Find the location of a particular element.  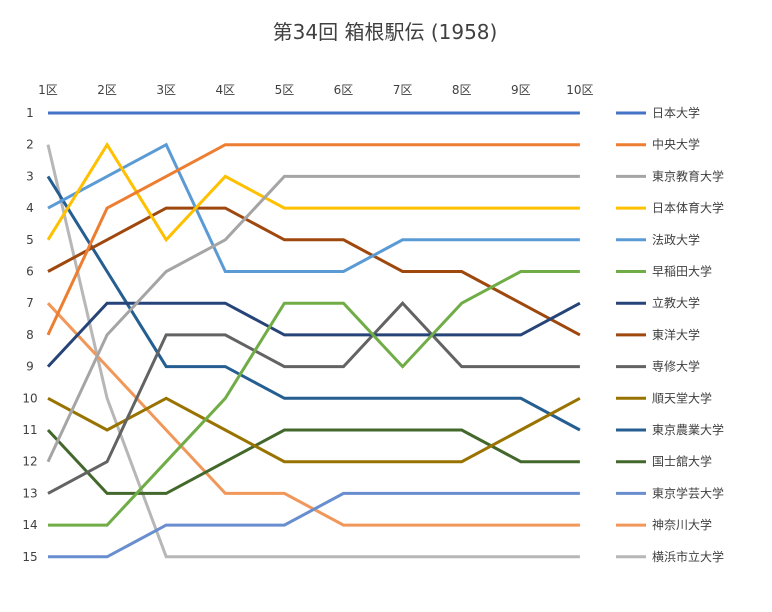

x-axis-ticks: 1区 2区 3区 4区 5区 6区 7区 8区 9区 10区 is located at coordinates (315, 90).